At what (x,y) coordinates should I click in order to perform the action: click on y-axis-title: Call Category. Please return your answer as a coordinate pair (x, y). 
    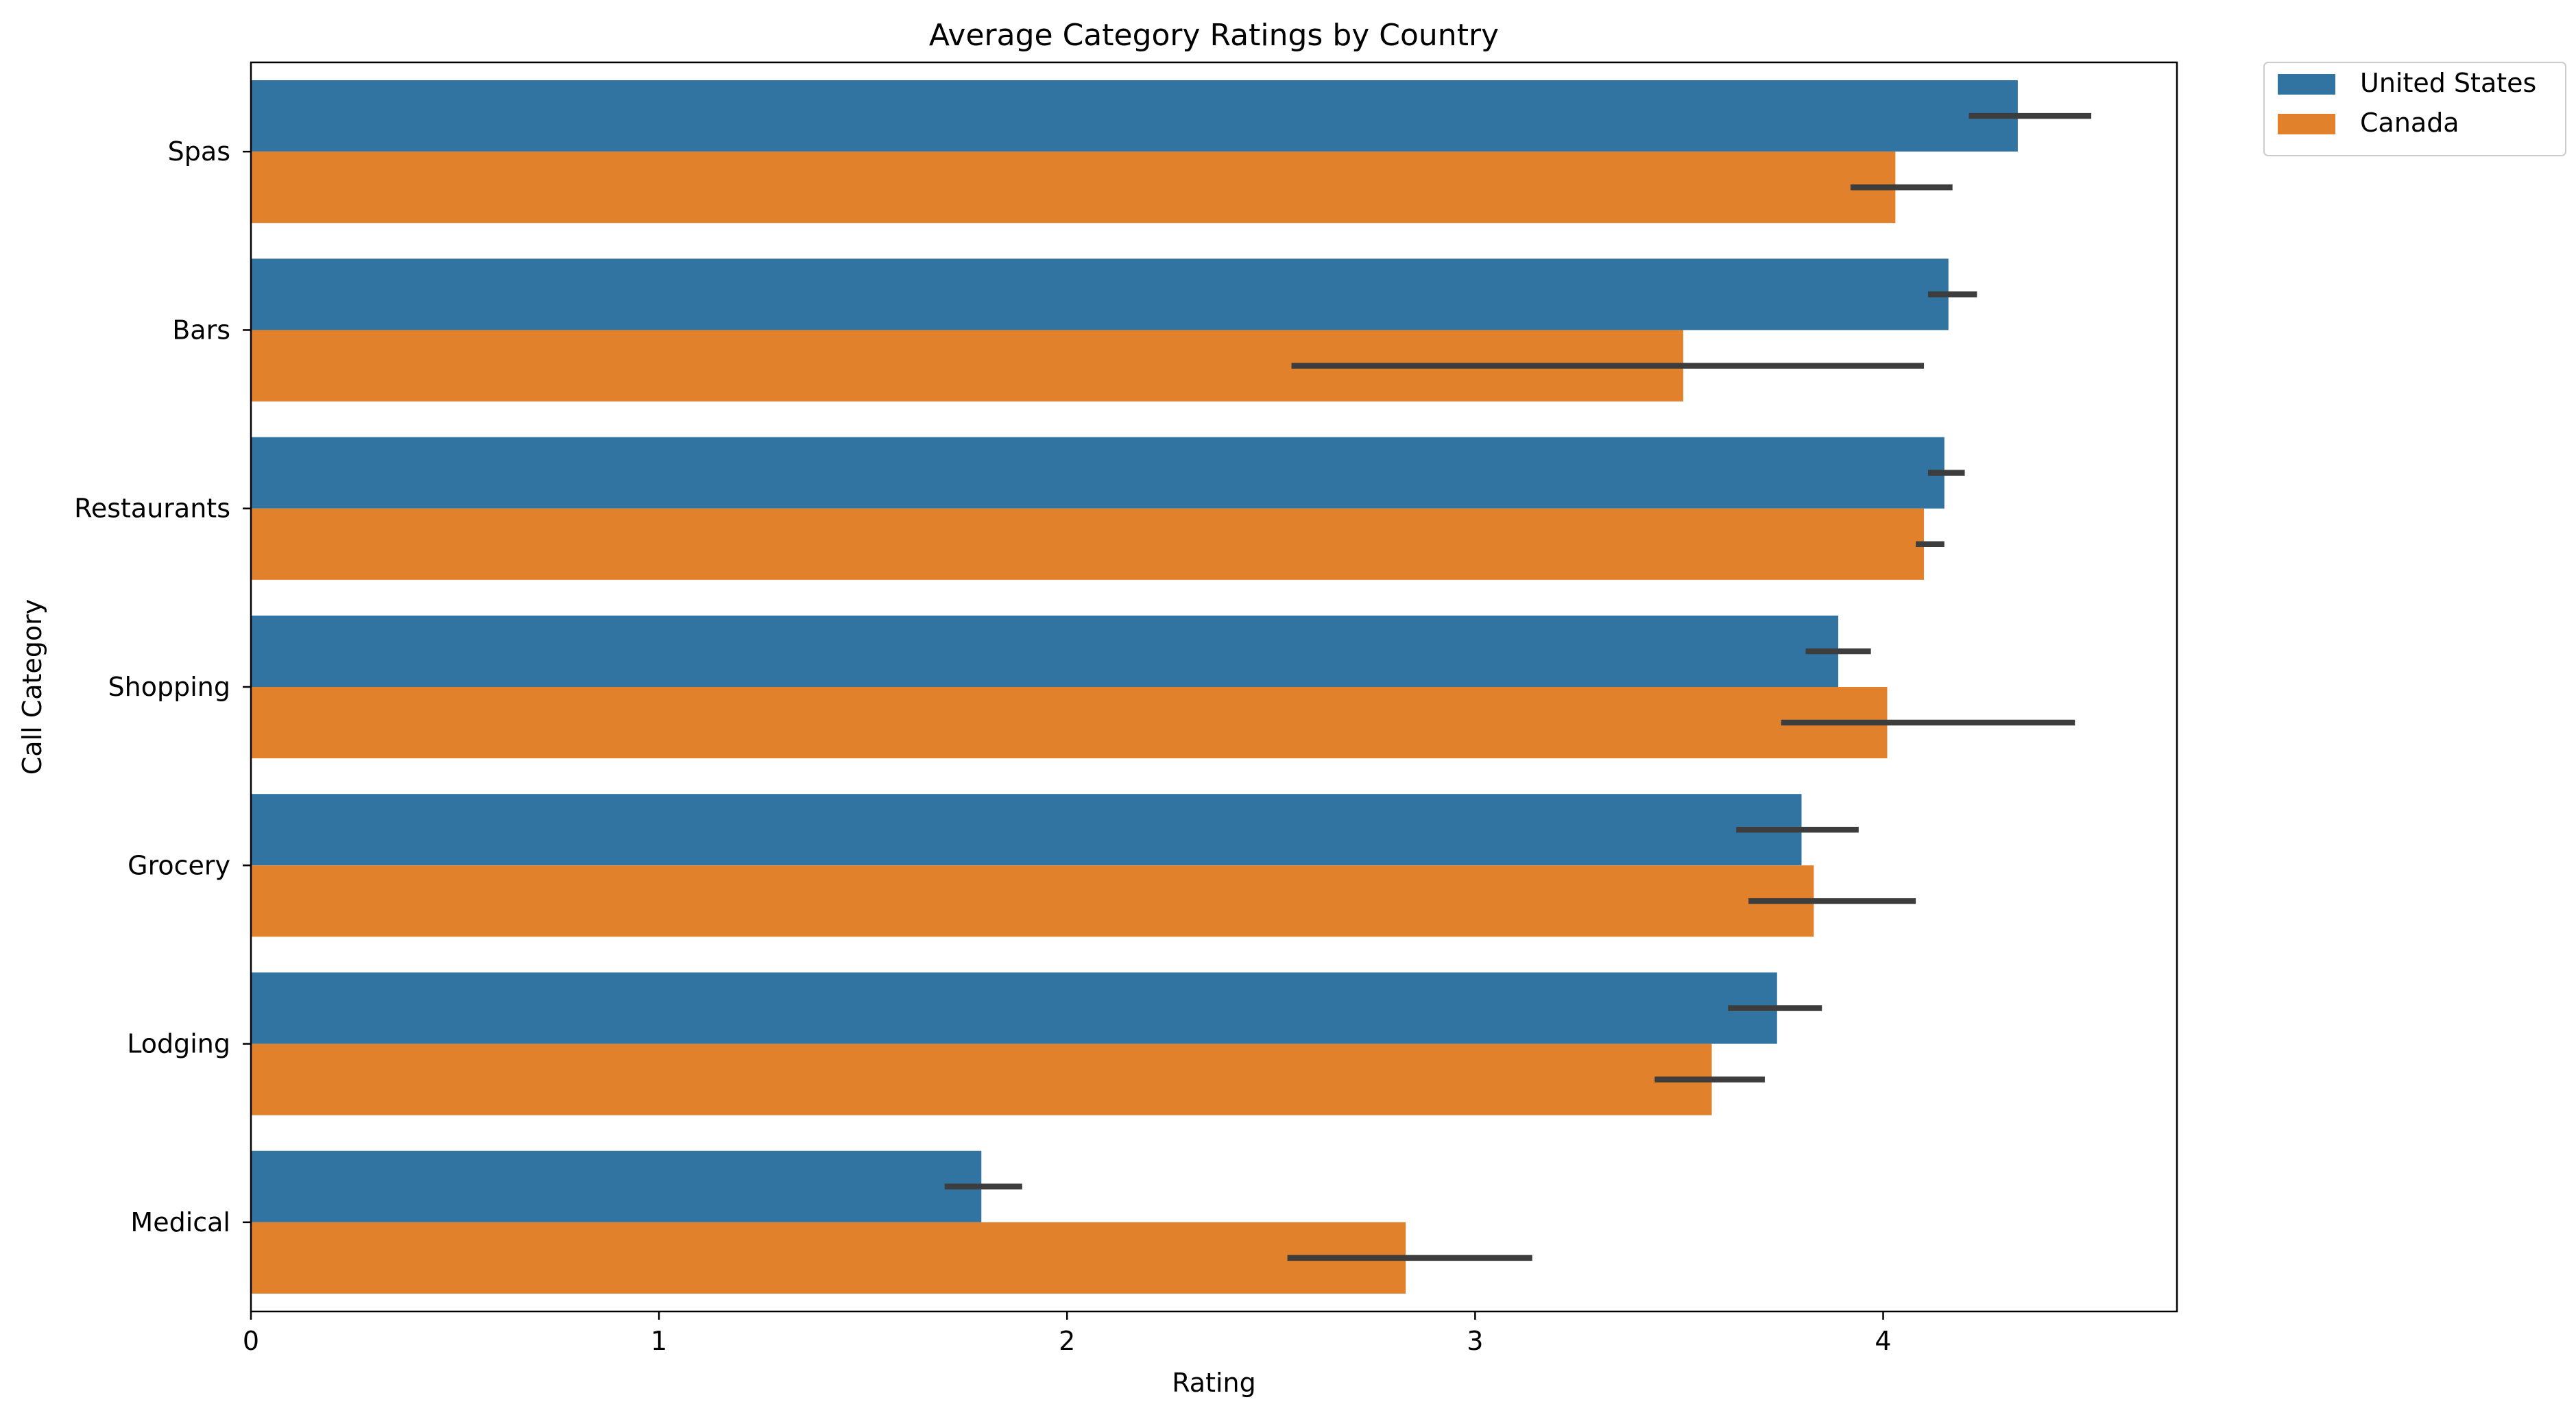
    Looking at the image, I should click on (32, 687).